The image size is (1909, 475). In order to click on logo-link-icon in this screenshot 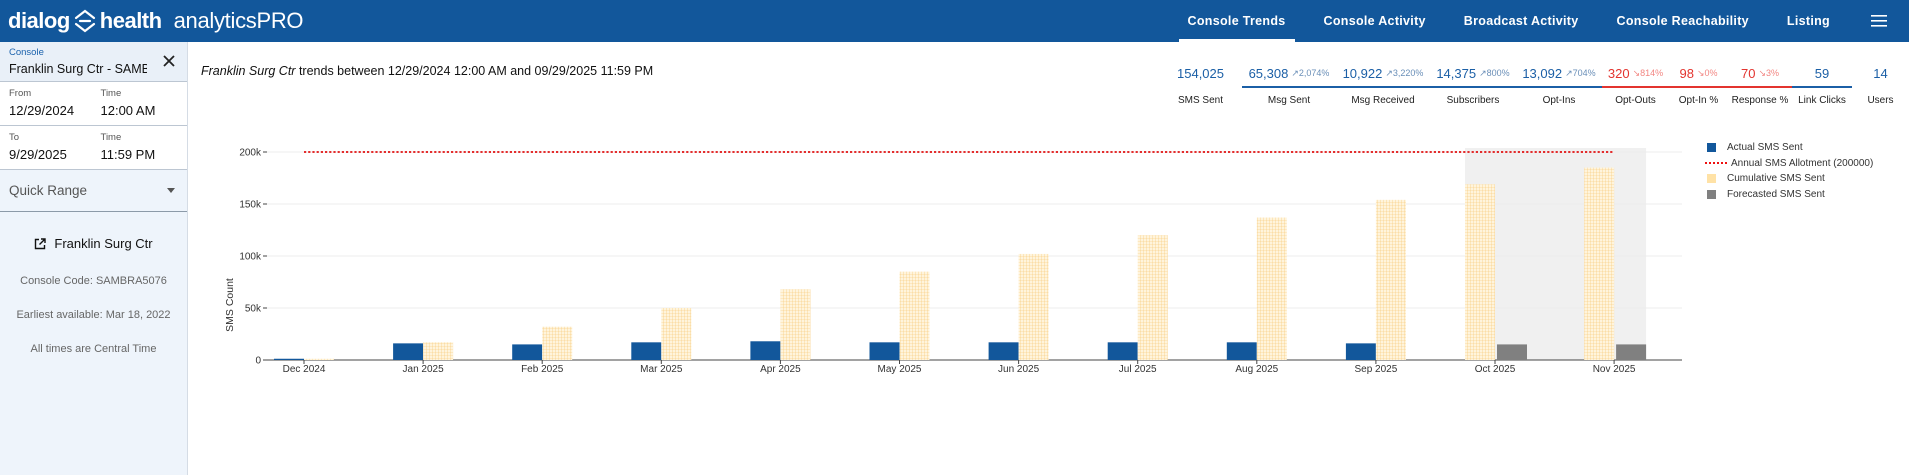, I will do `click(84, 21)`.